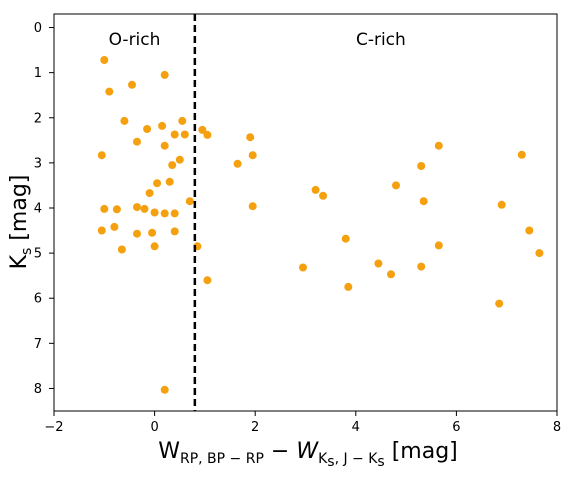 The height and width of the screenshot is (480, 570). Describe the element at coordinates (456, 427) in the screenshot. I see `x-tick-label: 6` at that location.